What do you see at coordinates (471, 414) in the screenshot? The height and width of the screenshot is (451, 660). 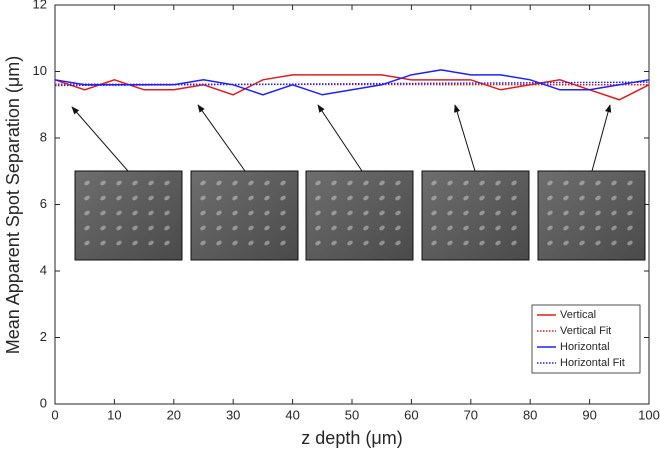 I see `x-tick-label: 70` at bounding box center [471, 414].